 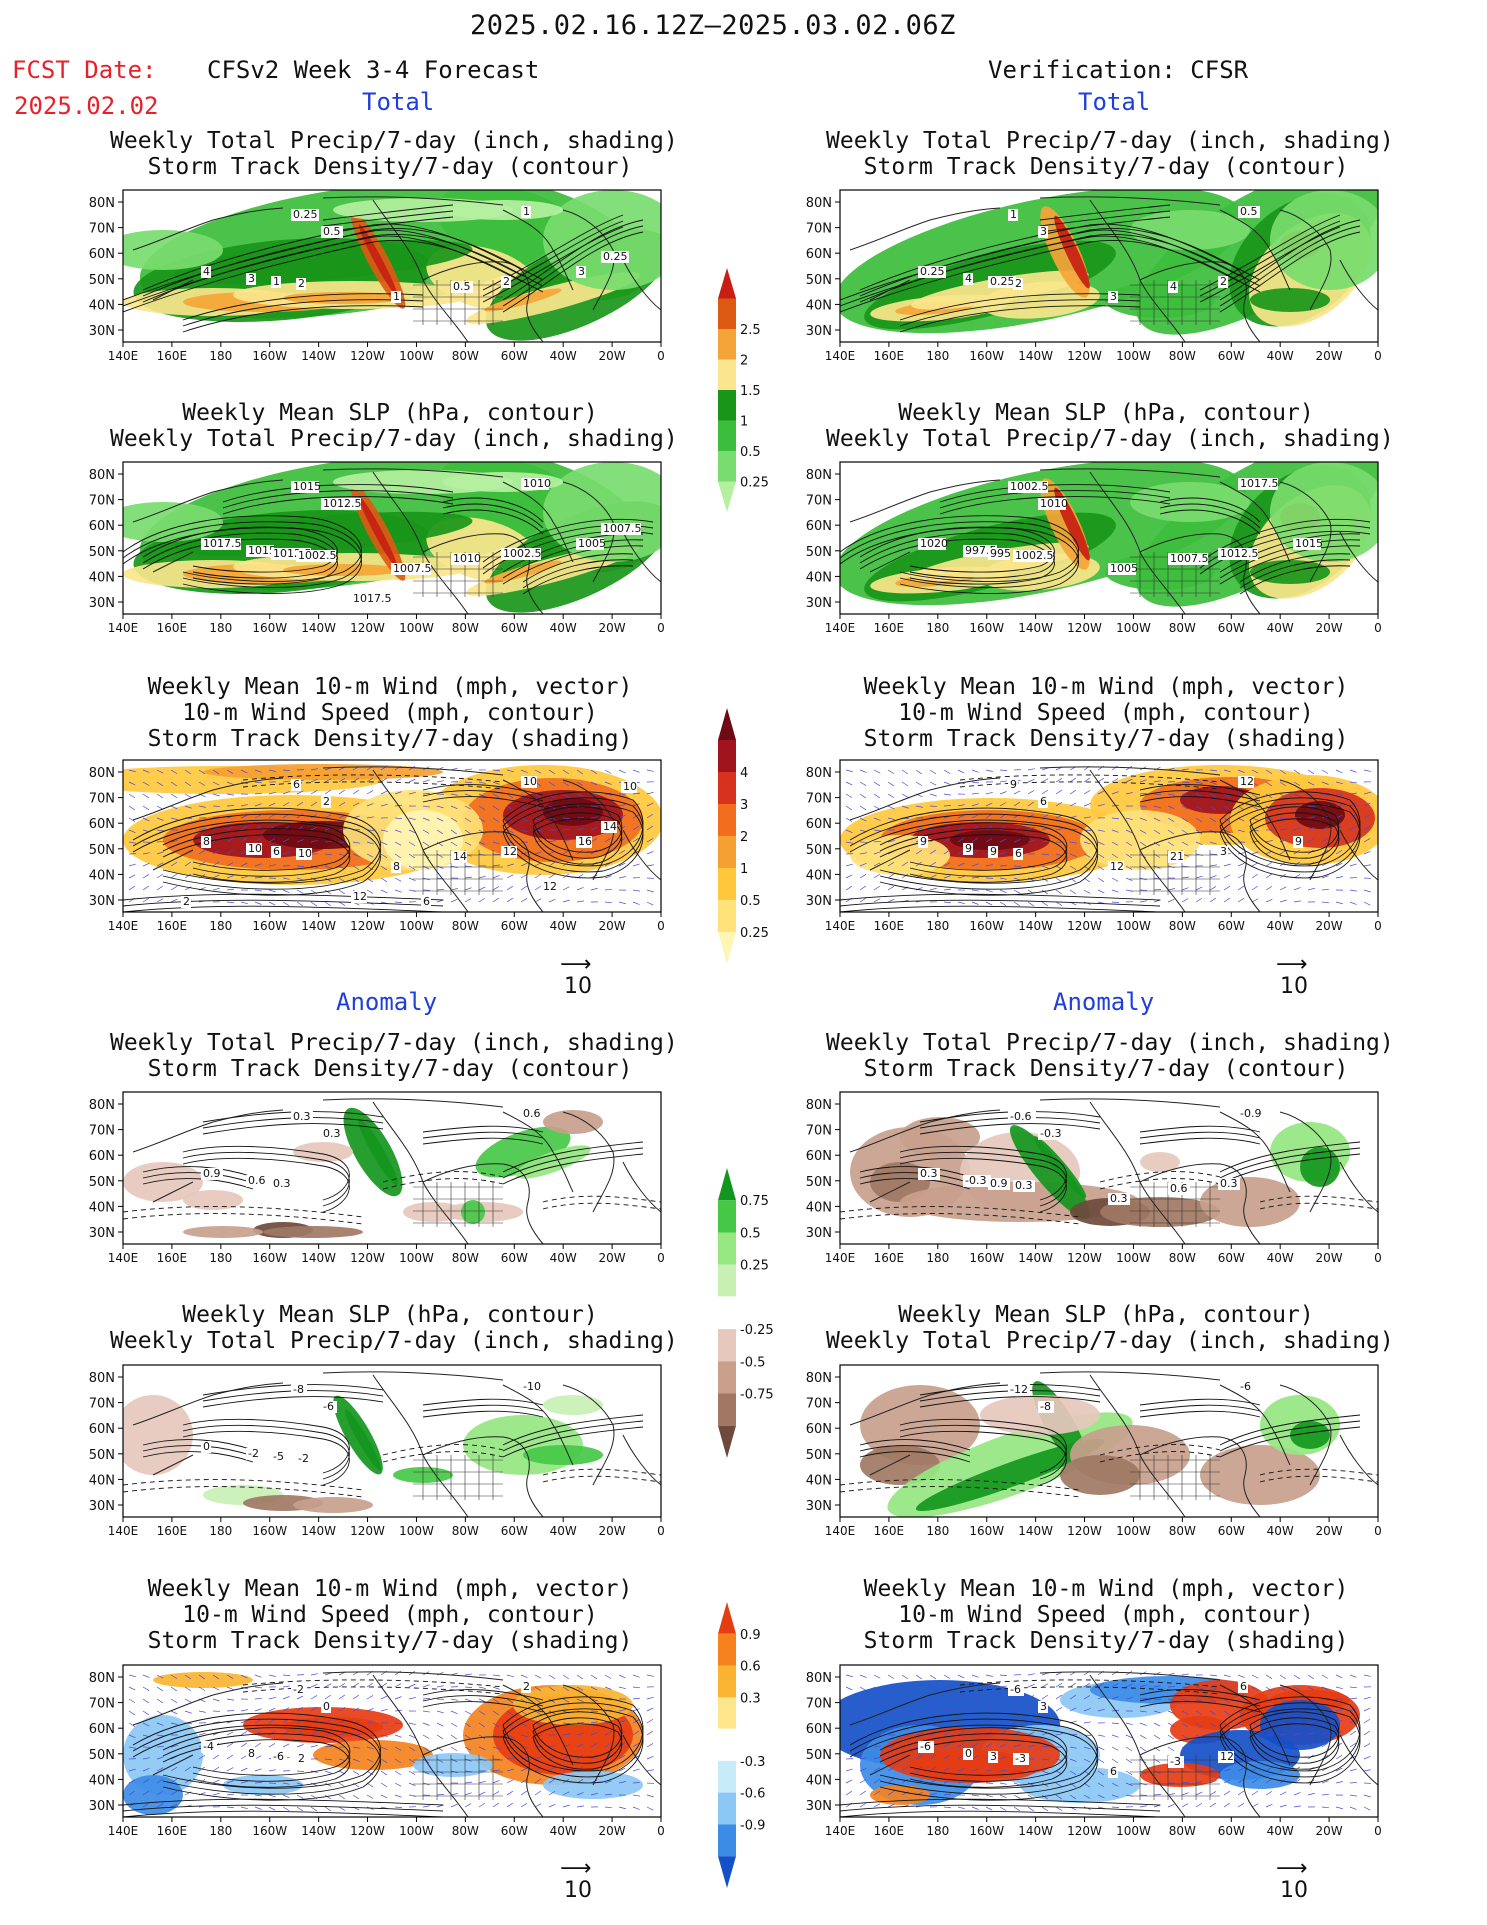 I want to click on contour-label: -0.3, so click(x=1050, y=1133).